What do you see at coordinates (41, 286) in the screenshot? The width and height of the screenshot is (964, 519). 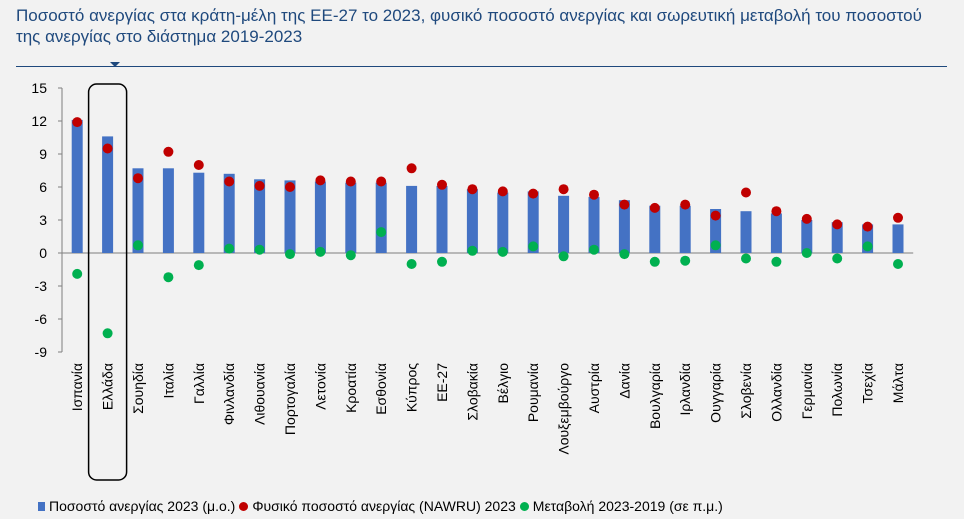 I see `y-tick-label: -3` at bounding box center [41, 286].